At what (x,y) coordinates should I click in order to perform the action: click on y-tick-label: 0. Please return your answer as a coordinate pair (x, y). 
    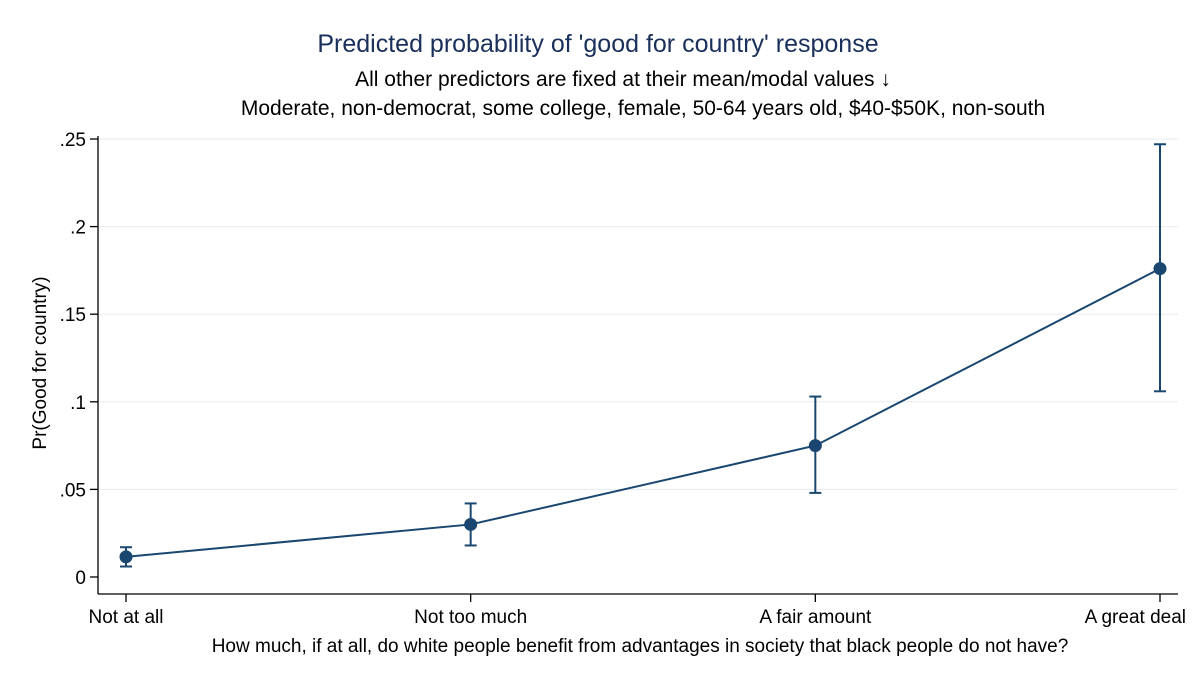
    Looking at the image, I should click on (80, 578).